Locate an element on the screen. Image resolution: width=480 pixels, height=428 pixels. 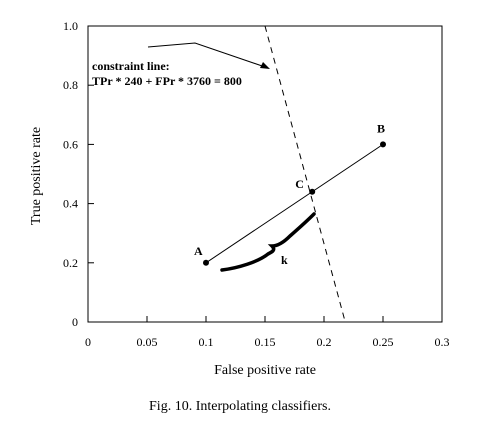
x-tick-label: 0.3 is located at coordinates (442, 342).